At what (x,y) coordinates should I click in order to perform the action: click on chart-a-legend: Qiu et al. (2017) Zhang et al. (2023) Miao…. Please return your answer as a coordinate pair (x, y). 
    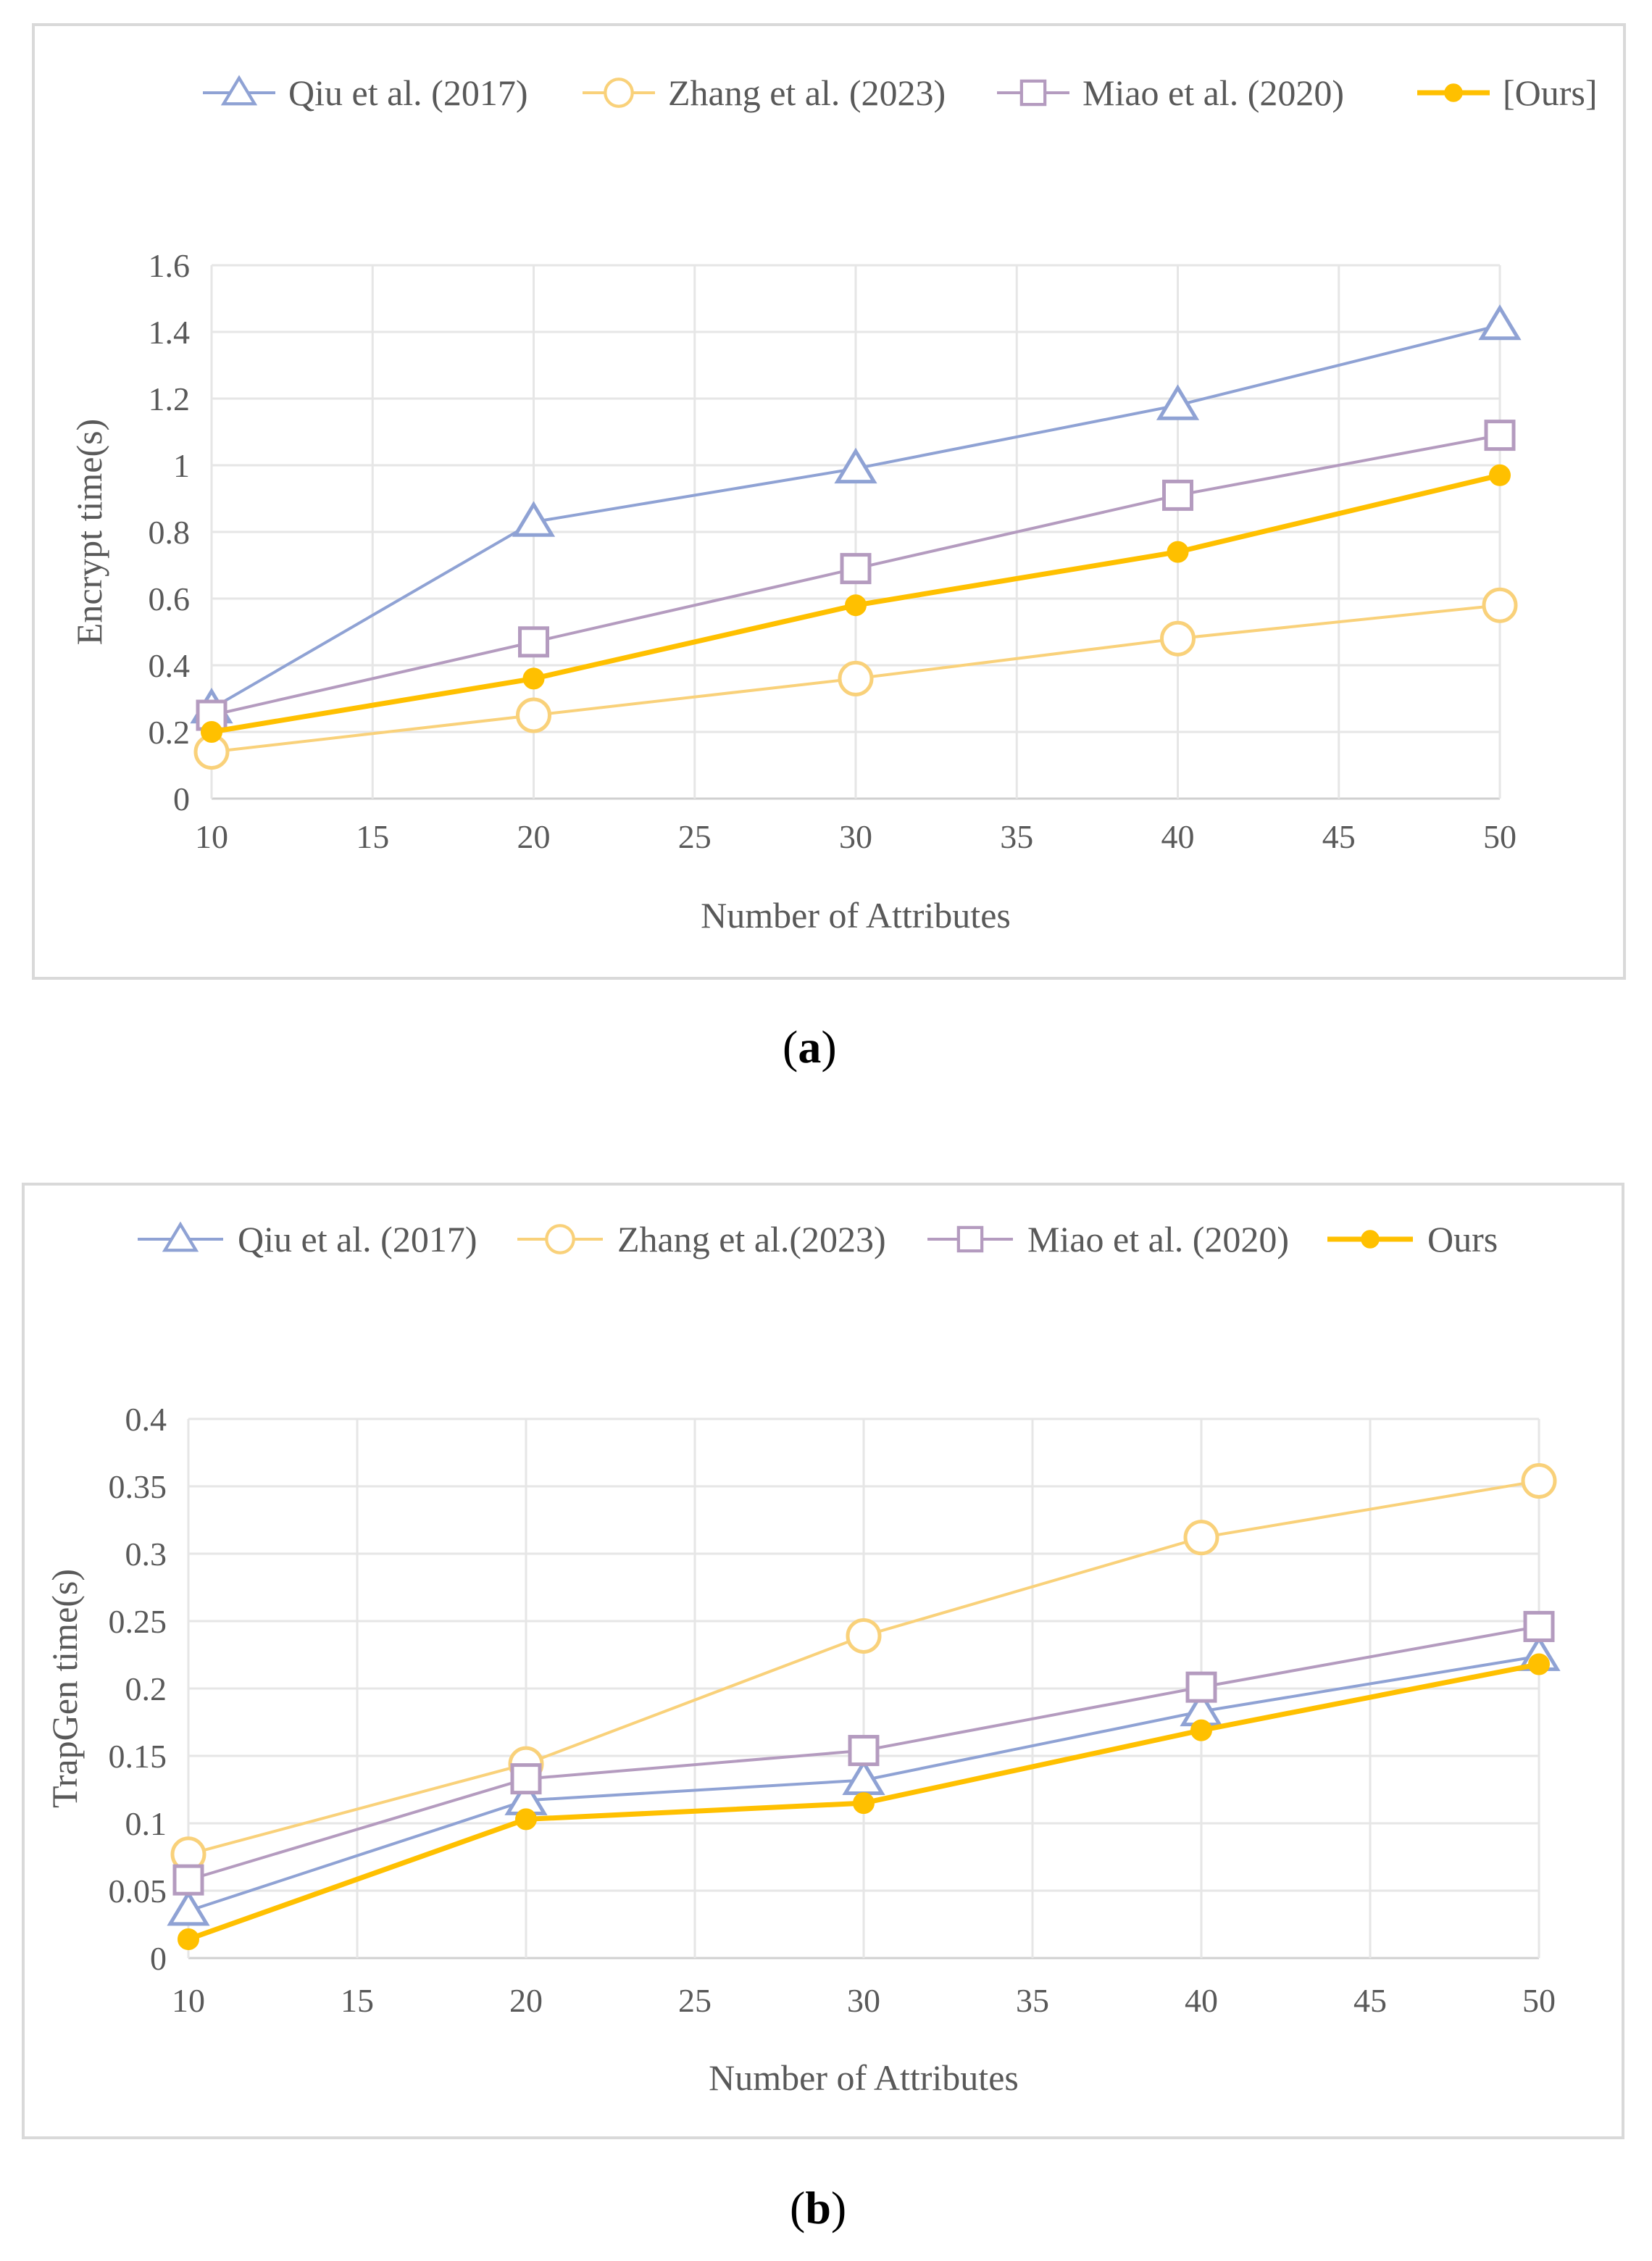
    Looking at the image, I should click on (900, 92).